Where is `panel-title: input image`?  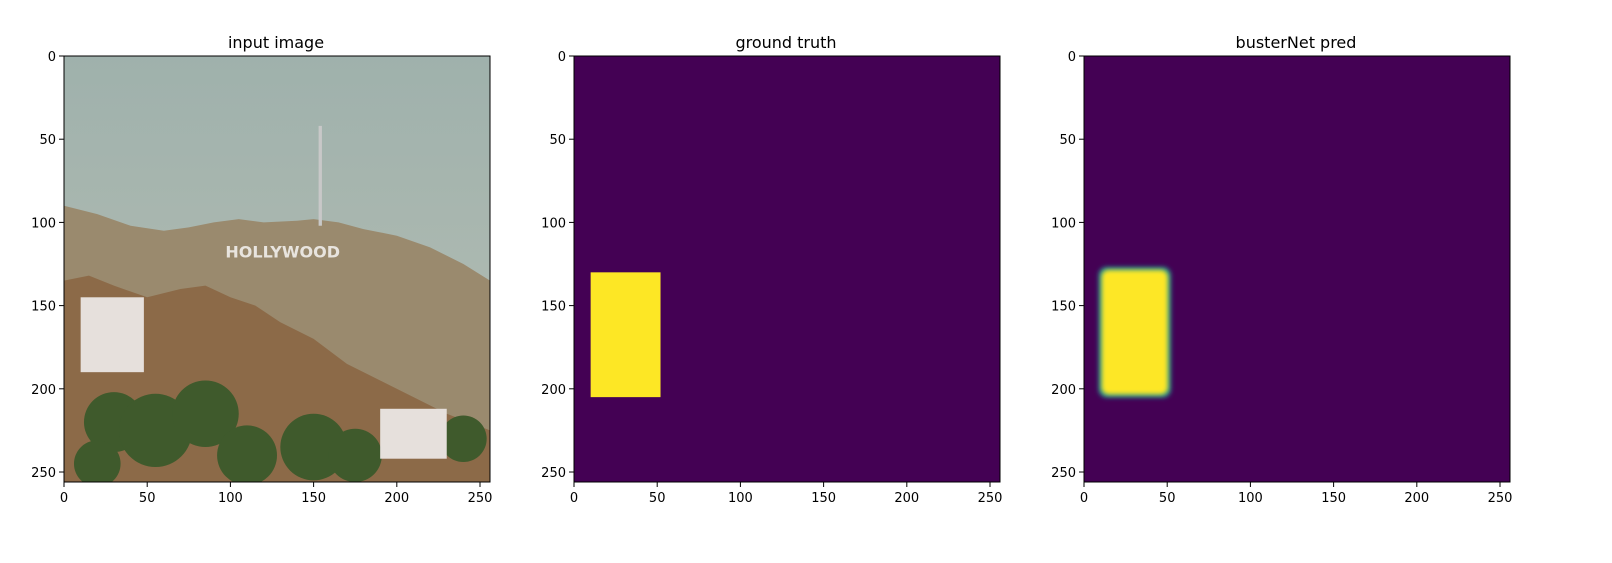 panel-title: input image is located at coordinates (276, 42).